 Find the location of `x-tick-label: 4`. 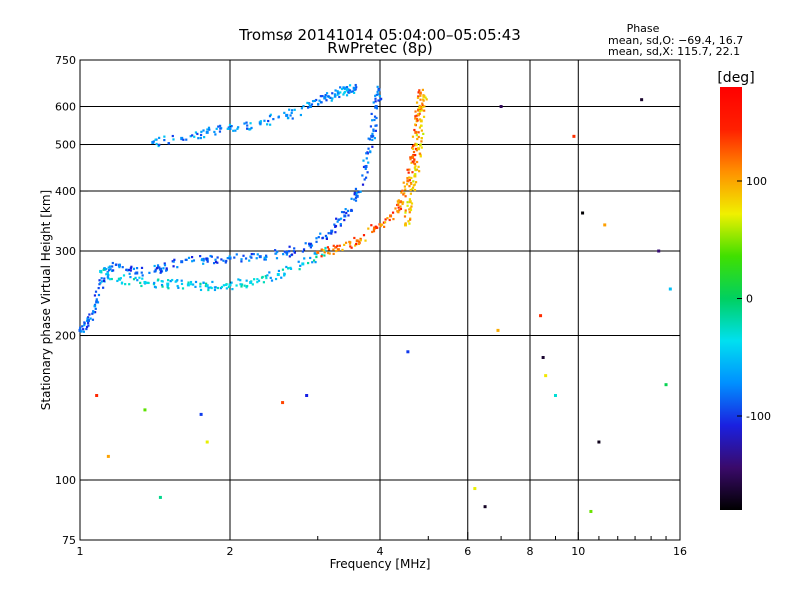

x-tick-label: 4 is located at coordinates (380, 551).